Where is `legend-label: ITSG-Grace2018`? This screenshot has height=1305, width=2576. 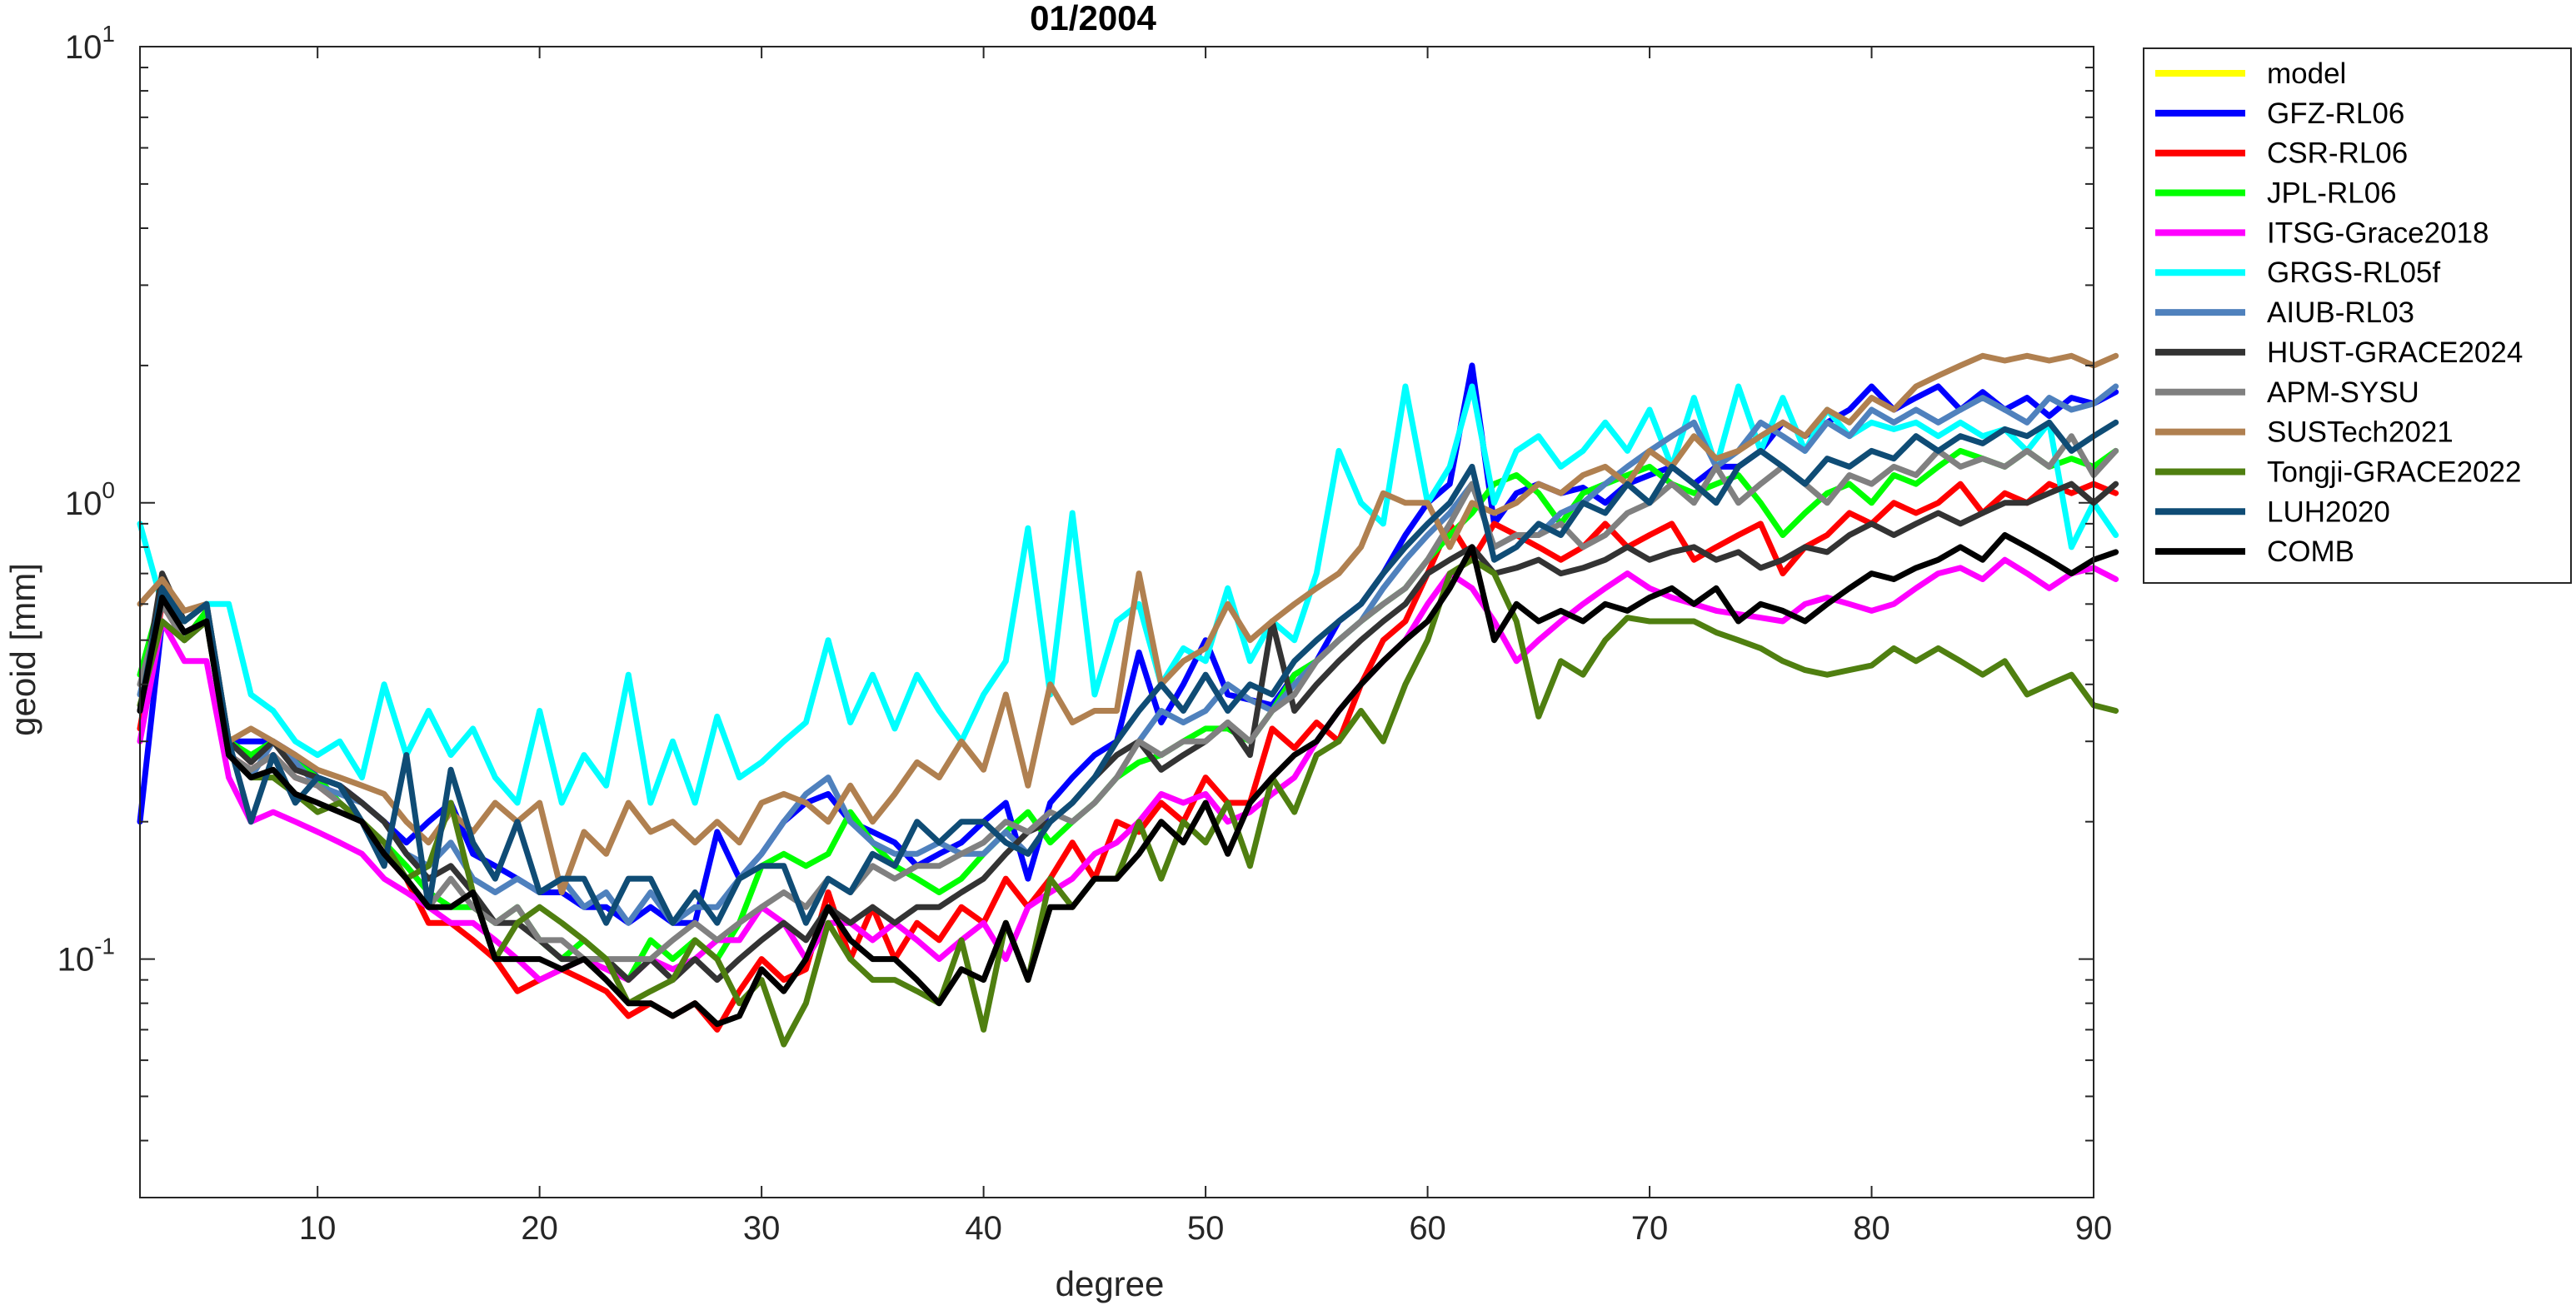 legend-label: ITSG-Grace2018 is located at coordinates (2378, 233).